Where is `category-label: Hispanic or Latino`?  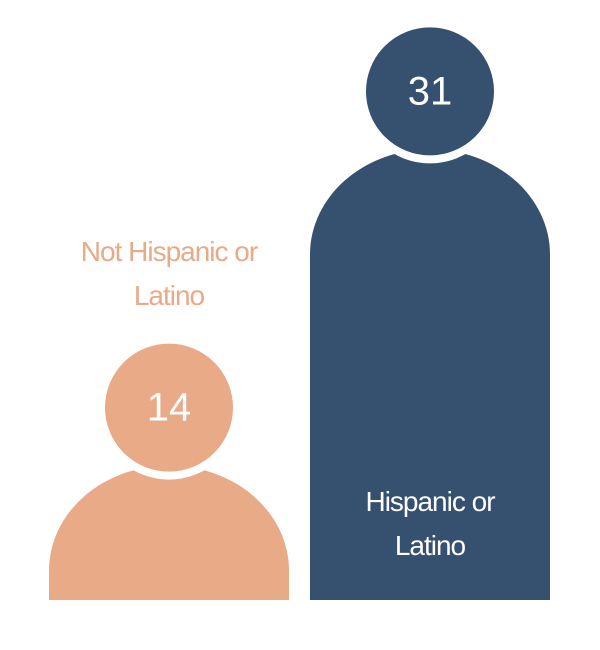 category-label: Hispanic or Latino is located at coordinates (430, 523).